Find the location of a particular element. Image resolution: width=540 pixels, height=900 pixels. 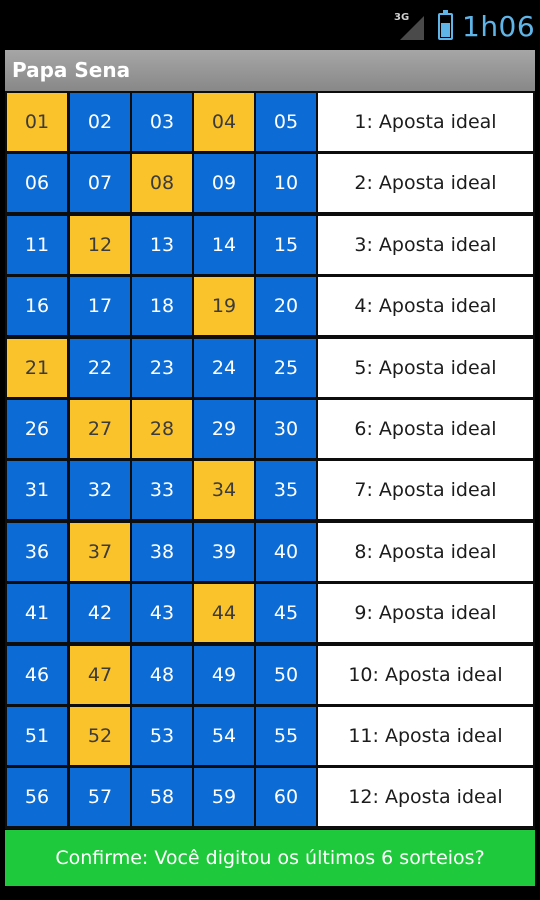

number-cell: 44 is located at coordinates (224, 613).